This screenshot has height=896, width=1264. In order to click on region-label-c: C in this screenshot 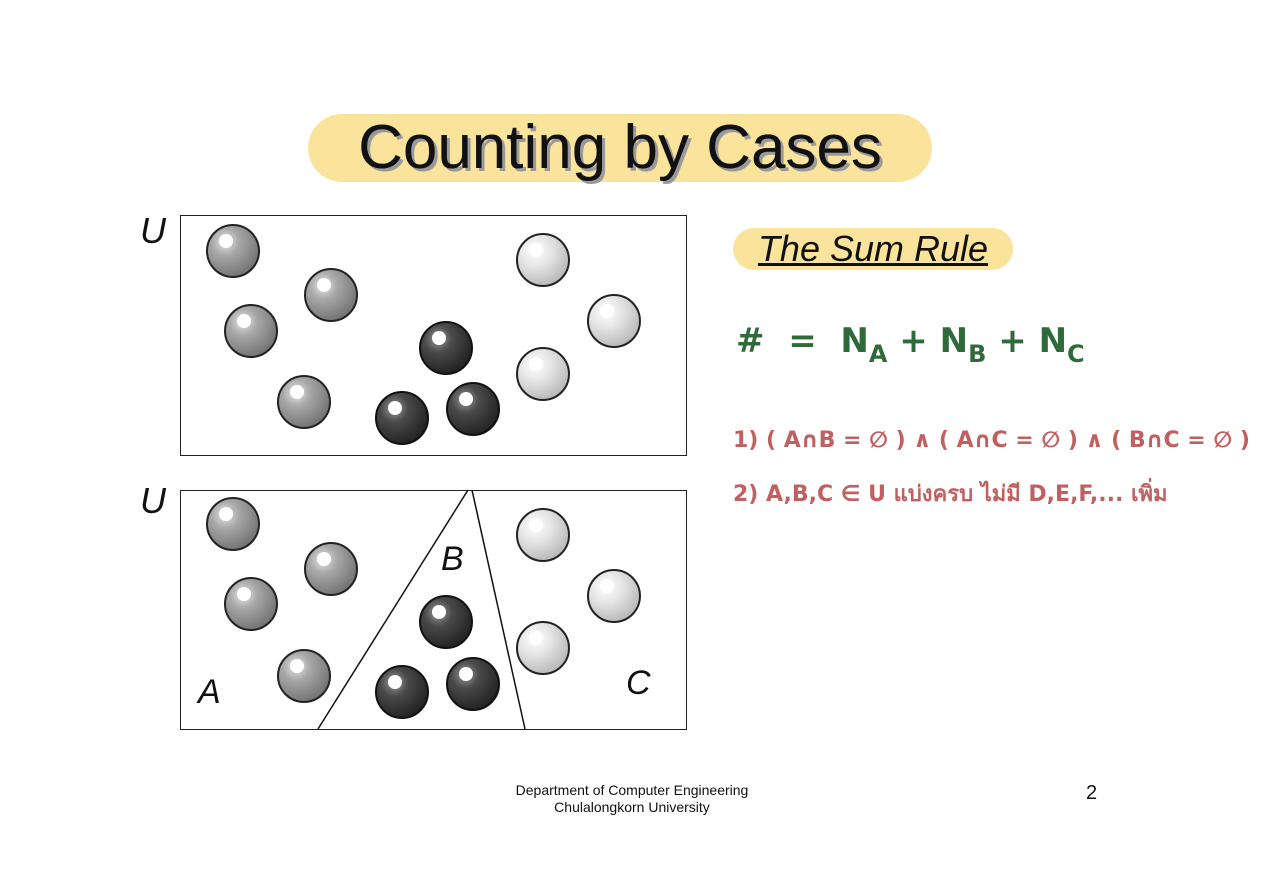, I will do `click(638, 683)`.